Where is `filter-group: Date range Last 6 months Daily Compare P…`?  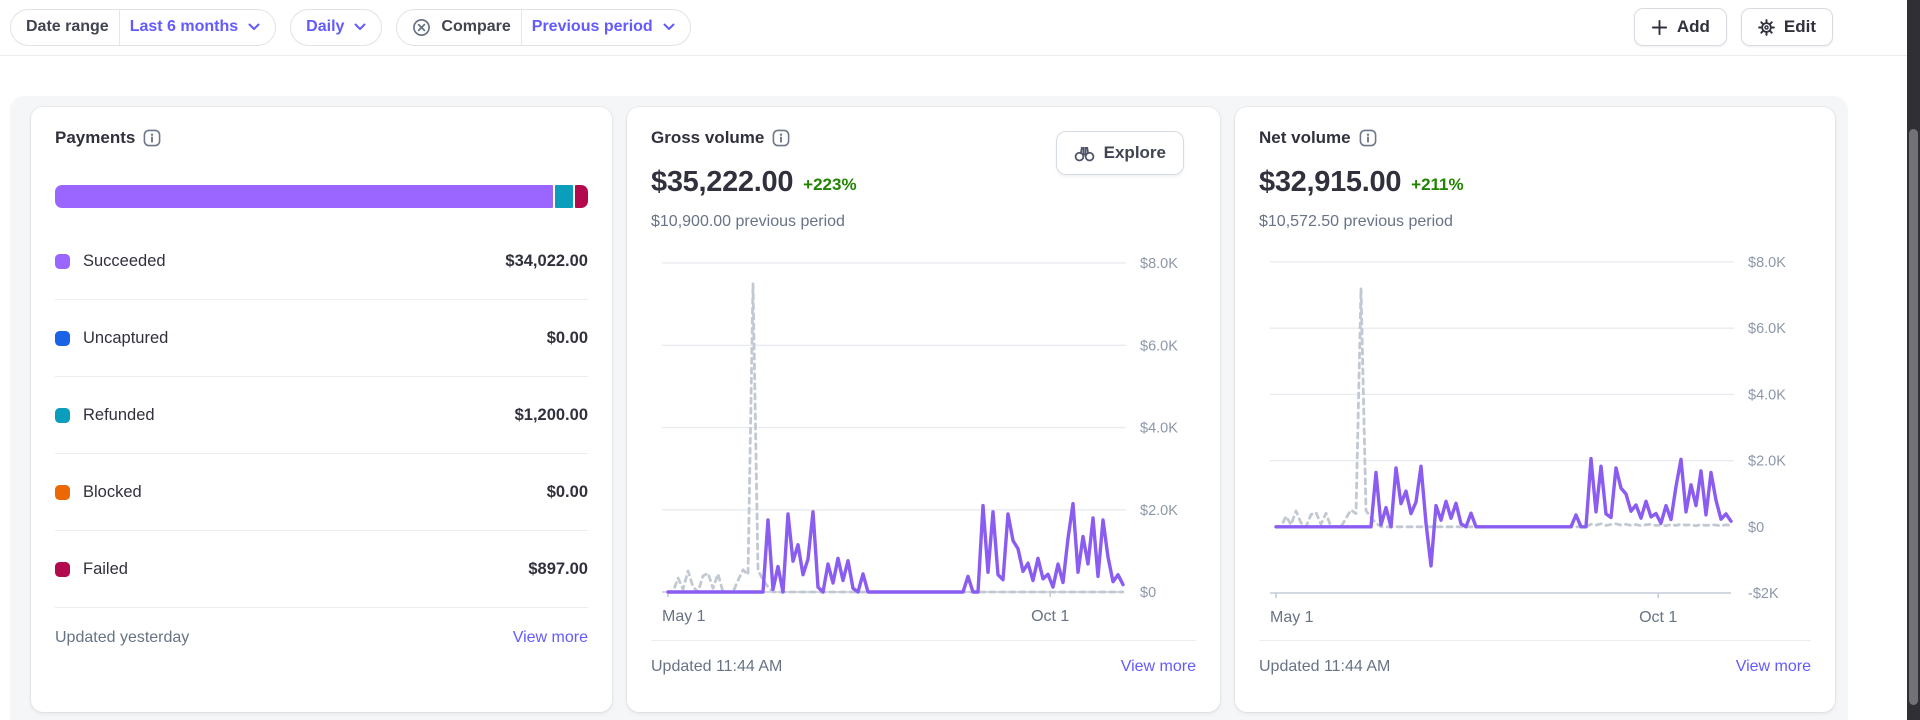 filter-group: Date range Last 6 months Daily Compare P… is located at coordinates (350, 27).